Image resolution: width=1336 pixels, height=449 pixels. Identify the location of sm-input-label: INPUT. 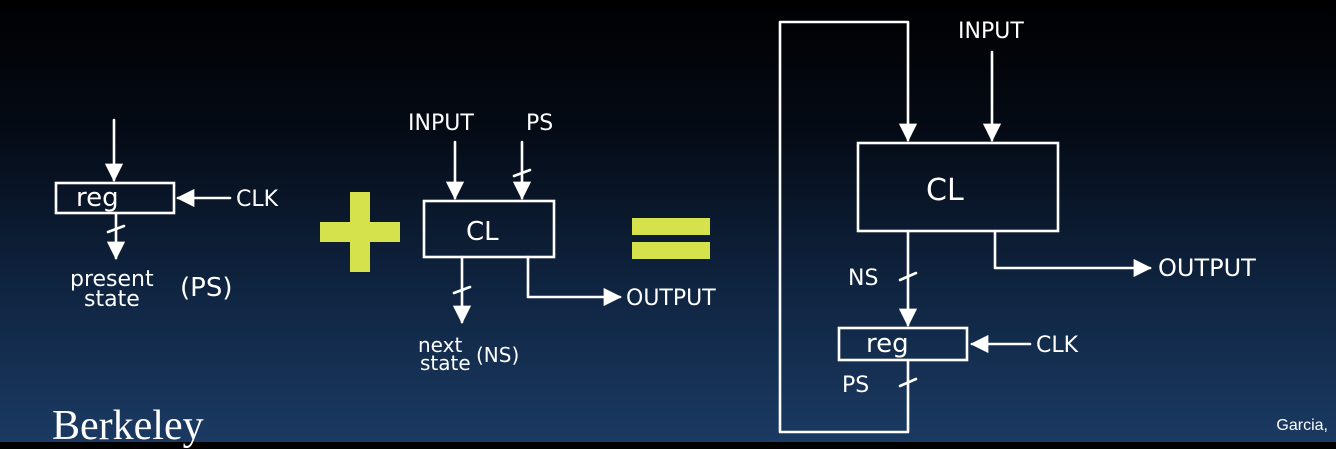
(991, 31).